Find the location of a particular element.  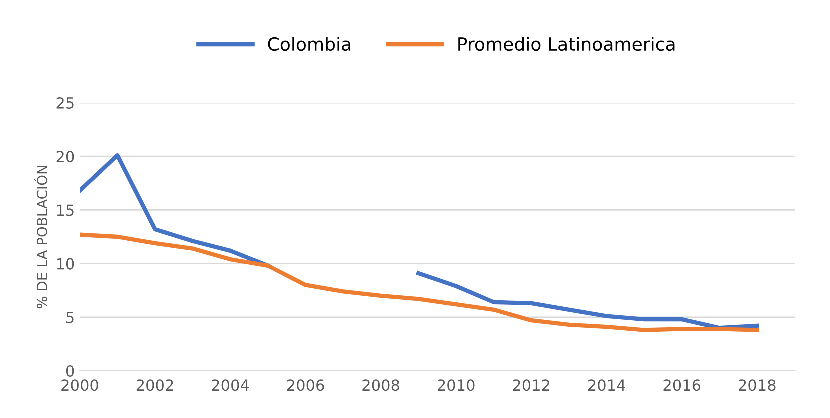

y-axis-title: % DE LA POBLACIÓN is located at coordinates (41, 237).